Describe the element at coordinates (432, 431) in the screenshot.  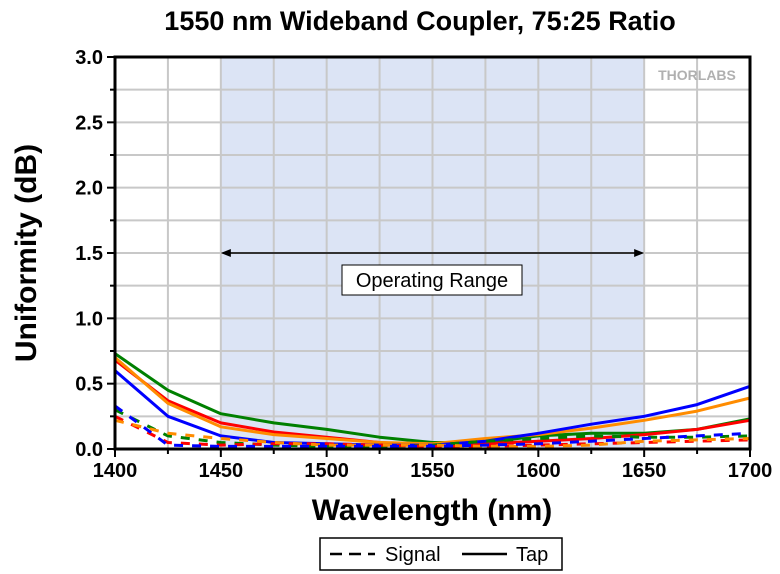
I see `series-line-signal-red` at that location.